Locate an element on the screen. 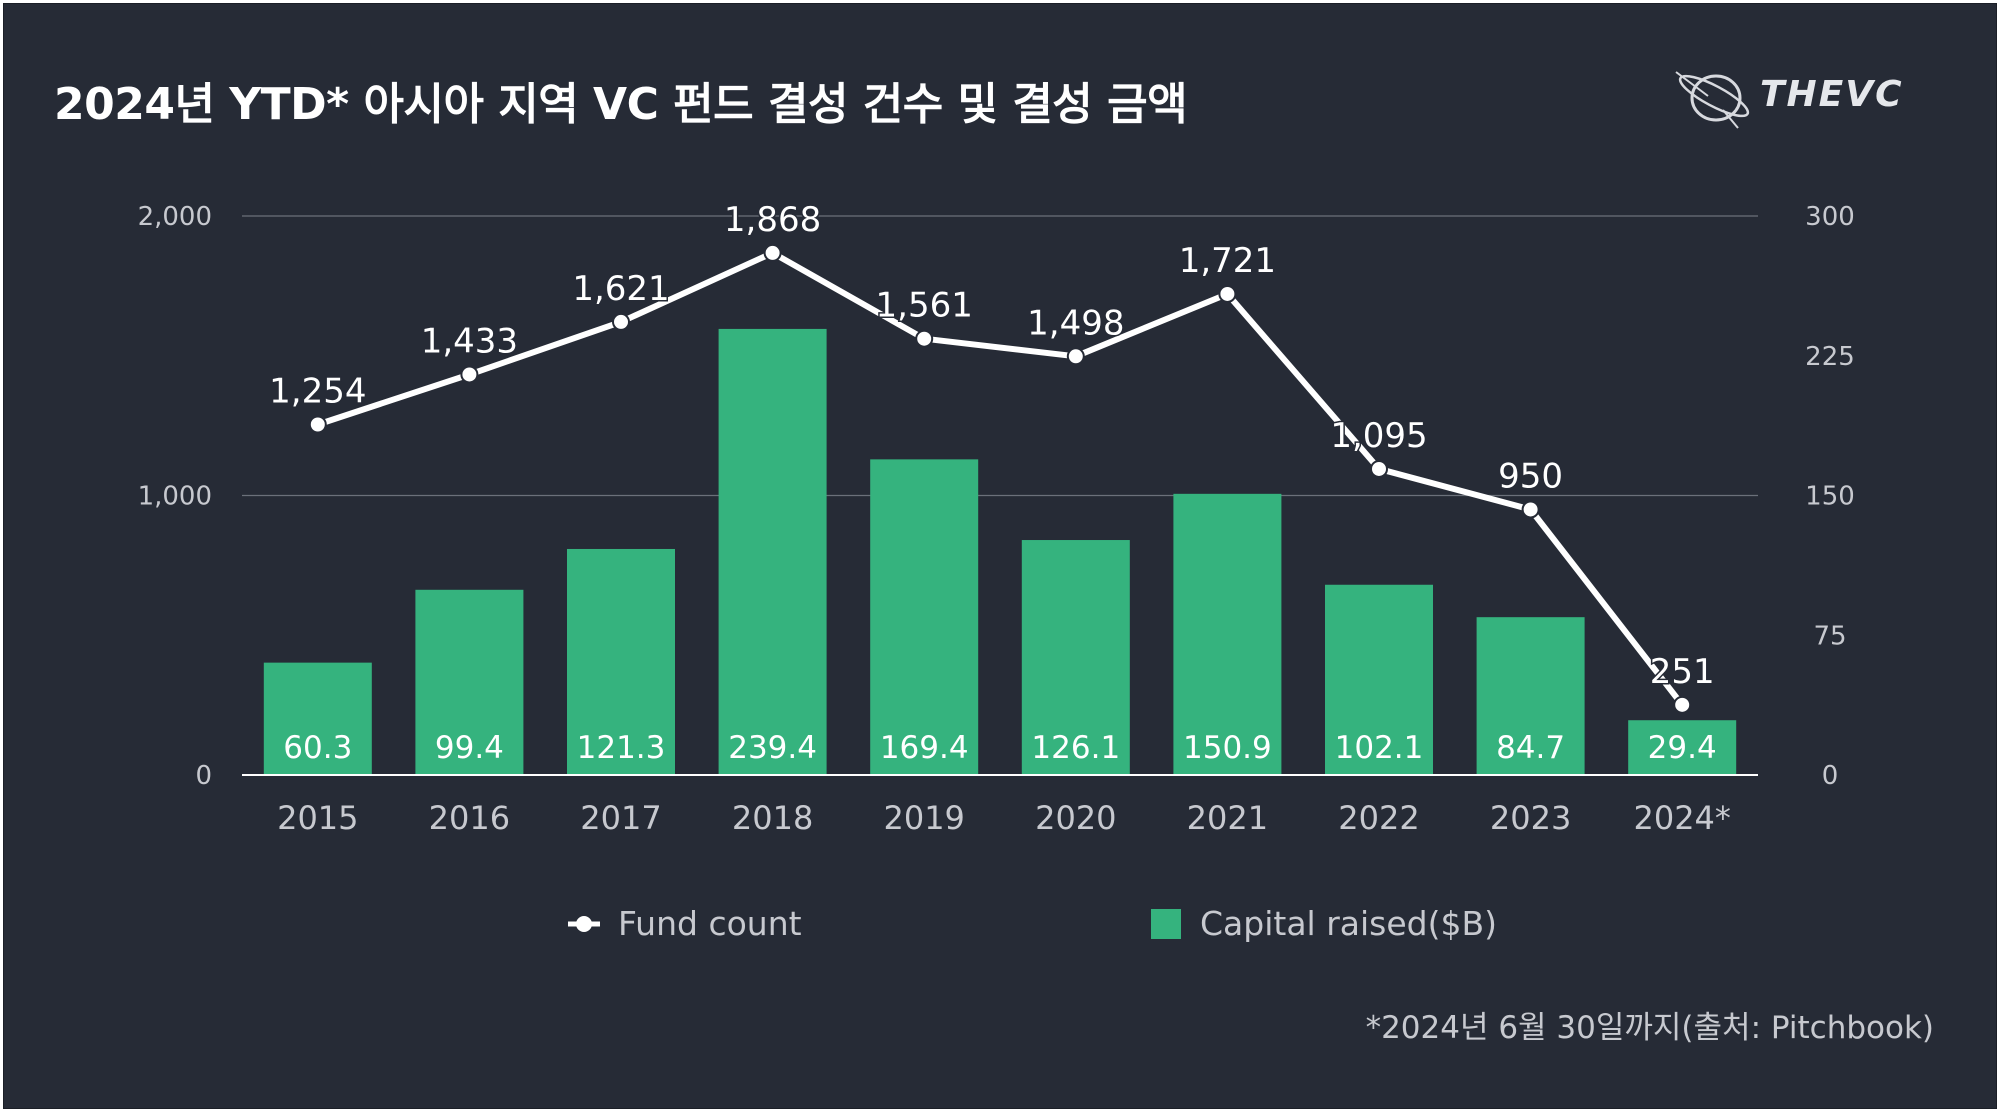 This screenshot has height=1112, width=2000. fund-count-label: 1,254 is located at coordinates (317, 392).